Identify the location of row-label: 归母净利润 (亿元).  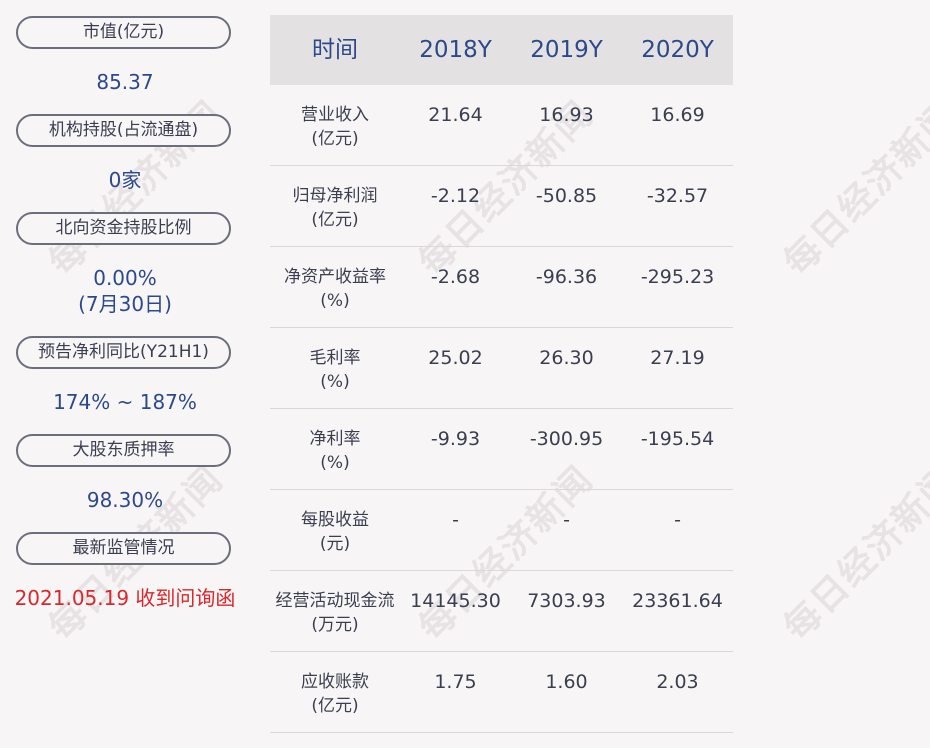
(335, 208).